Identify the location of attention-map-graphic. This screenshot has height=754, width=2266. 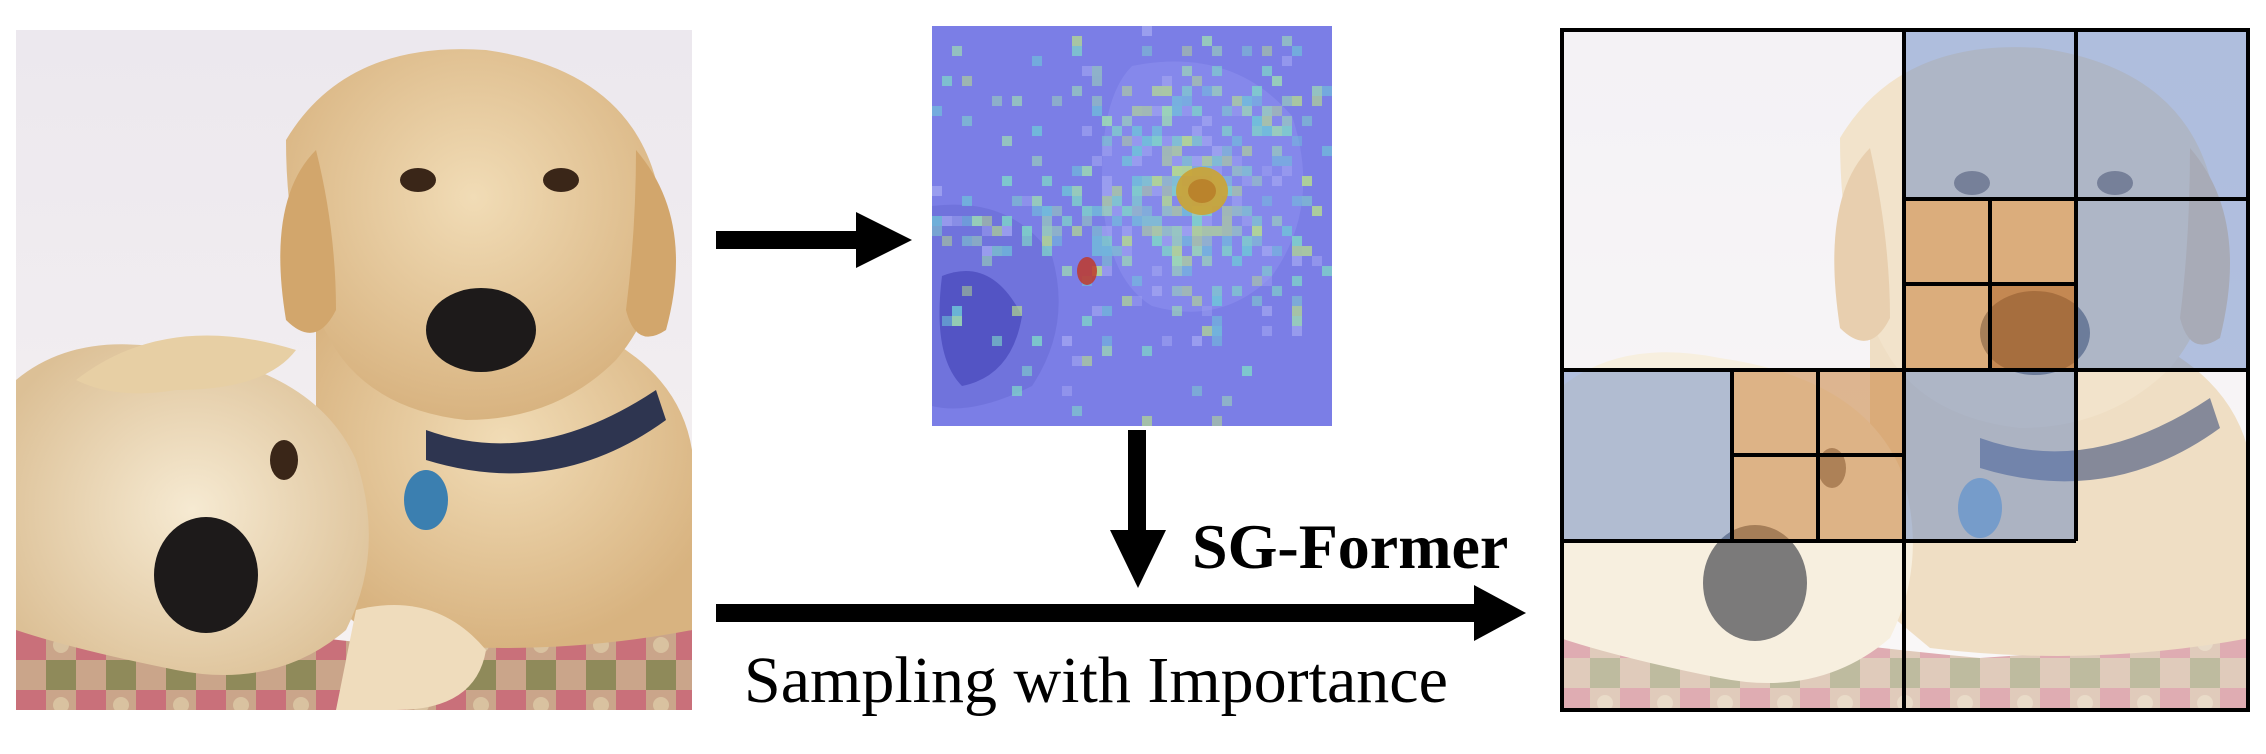
(1132, 226).